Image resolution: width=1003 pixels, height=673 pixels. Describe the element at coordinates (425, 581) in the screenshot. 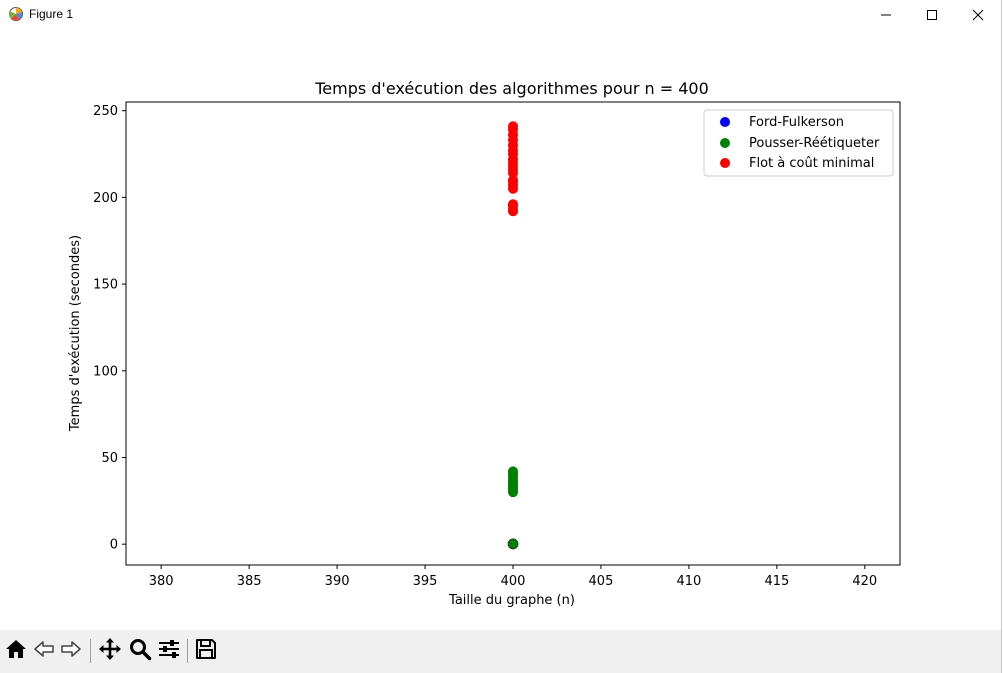

I see `x-tick-label: 395` at that location.